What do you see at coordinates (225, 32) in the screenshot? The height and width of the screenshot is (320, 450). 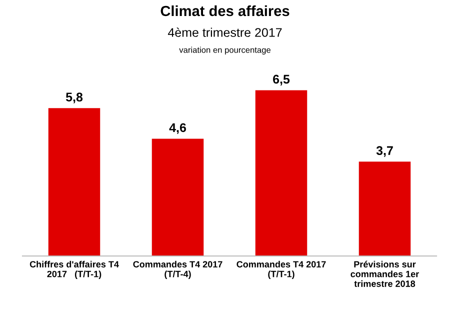 I see `chart-subtitle: 4ème trimestre 2017` at bounding box center [225, 32].